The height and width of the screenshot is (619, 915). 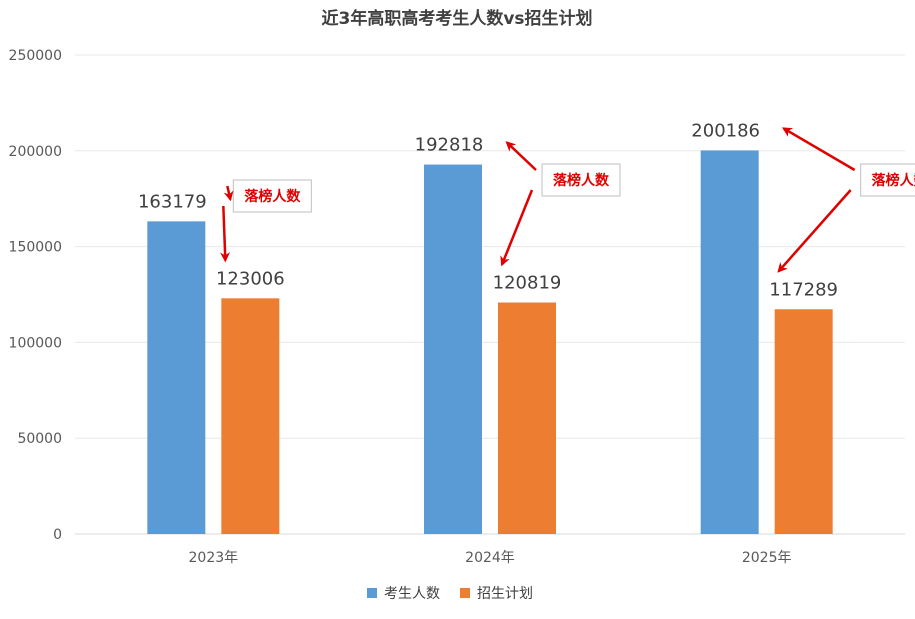 I want to click on y-tick-label: 100000, so click(x=35, y=343).